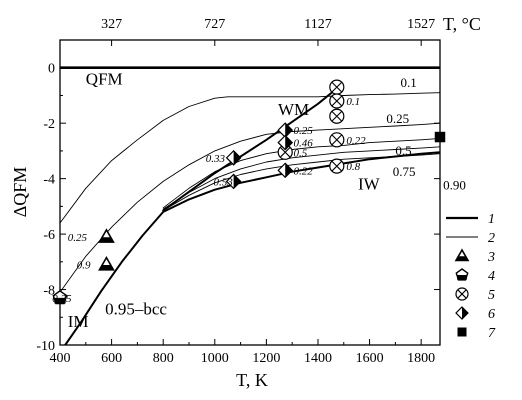 This screenshot has height=400, width=522. I want to click on legend-label: 2, so click(491, 238).